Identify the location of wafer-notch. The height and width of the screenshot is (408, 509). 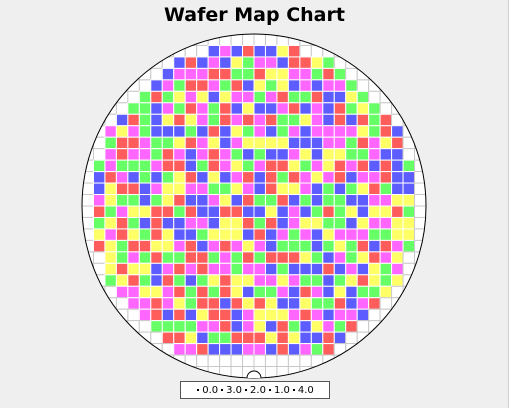
(254, 374).